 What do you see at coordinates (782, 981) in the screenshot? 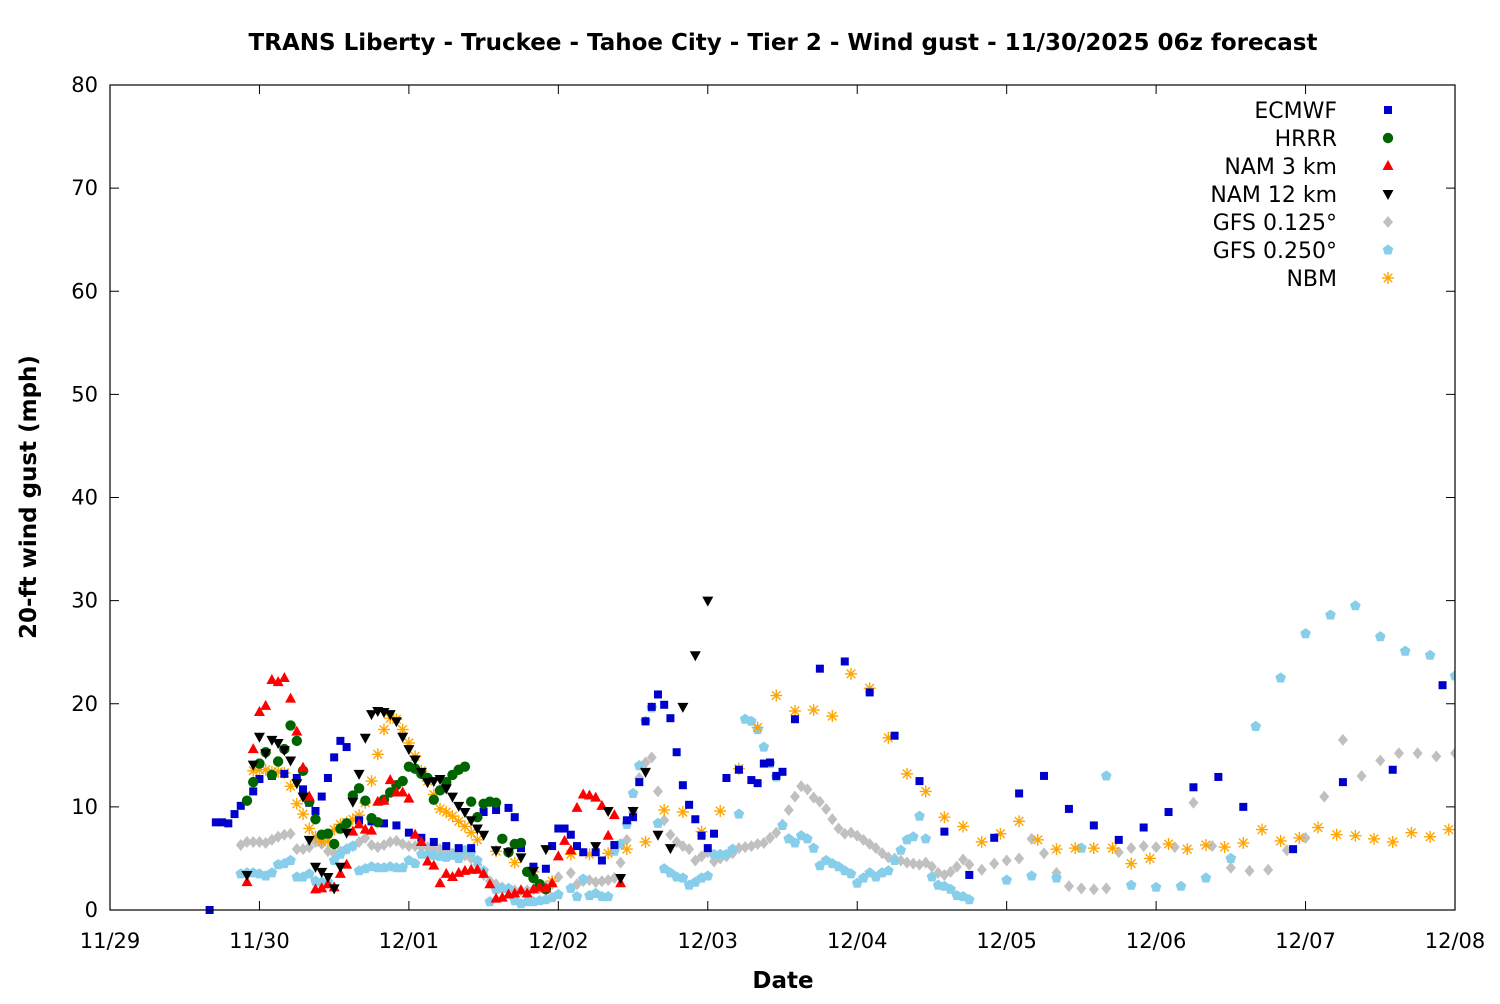
I see `x-axis-label: Date` at bounding box center [782, 981].